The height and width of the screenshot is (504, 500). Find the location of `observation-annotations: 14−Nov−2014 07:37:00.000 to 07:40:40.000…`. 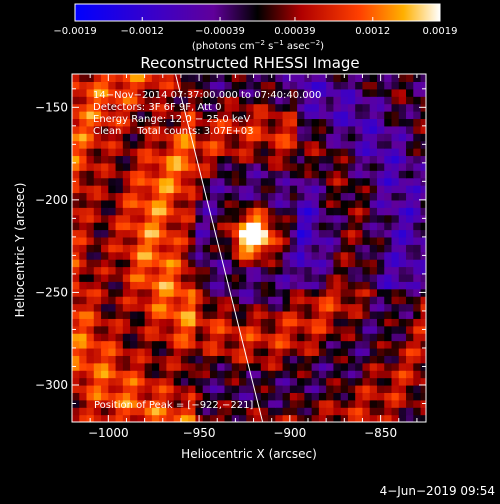

observation-annotations: 14−Nov−2014 07:37:00.000 to 07:40:40.000… is located at coordinates (207, 113).